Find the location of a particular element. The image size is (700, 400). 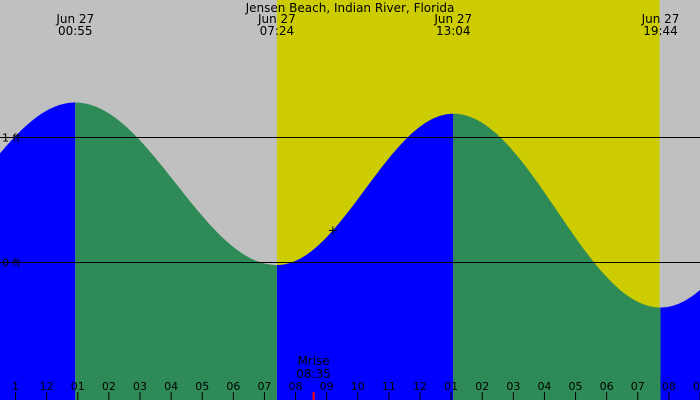

tide-event-time: 13:04 is located at coordinates (453, 31).